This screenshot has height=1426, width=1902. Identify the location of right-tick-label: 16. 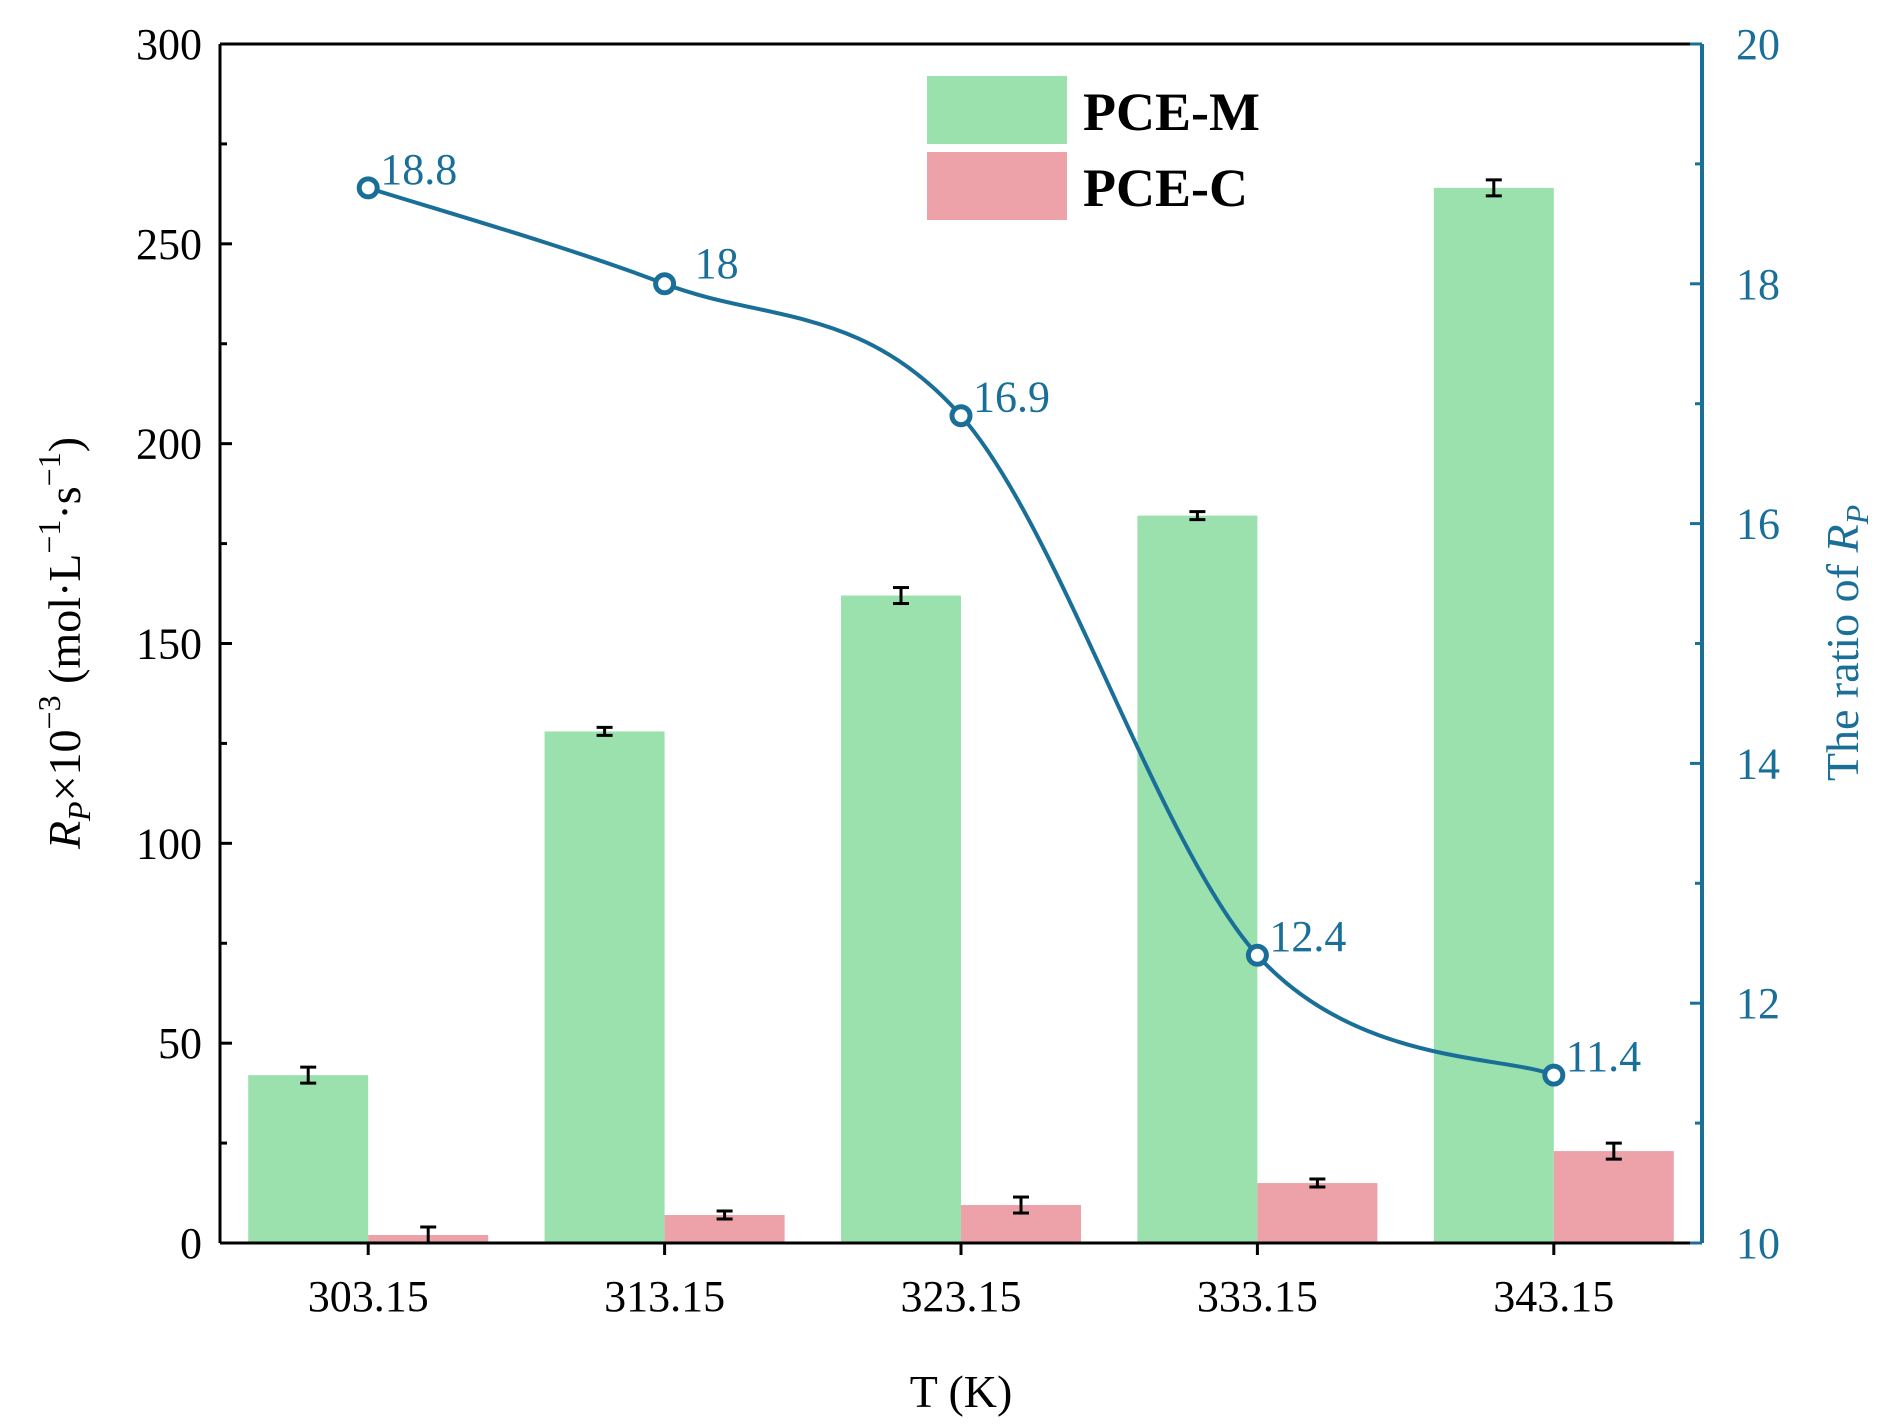
(1758, 524).